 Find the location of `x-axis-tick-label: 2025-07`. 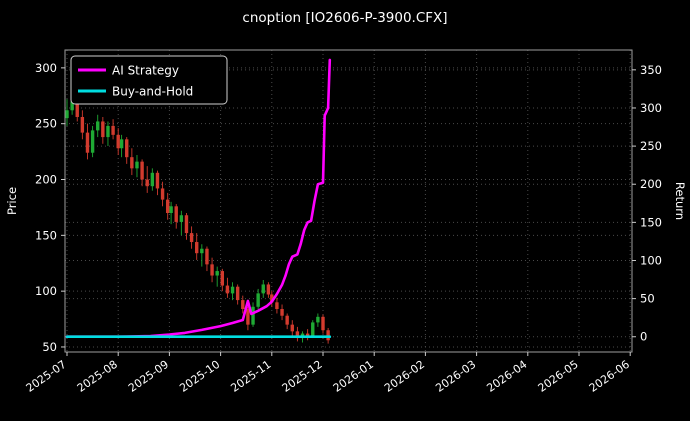

x-axis-tick-label: 2025-07 is located at coordinates (46, 376).